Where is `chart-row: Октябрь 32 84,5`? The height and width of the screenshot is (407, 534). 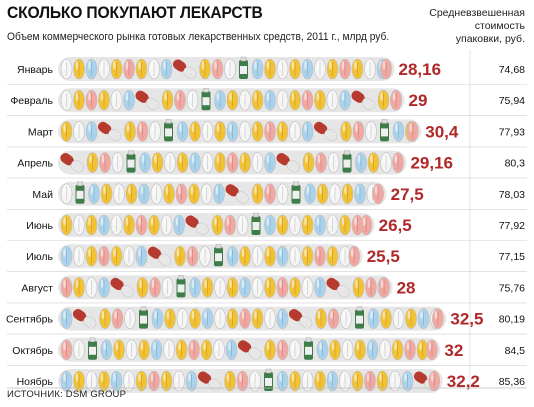 chart-row: Октябрь 32 84,5 is located at coordinates (267, 351).